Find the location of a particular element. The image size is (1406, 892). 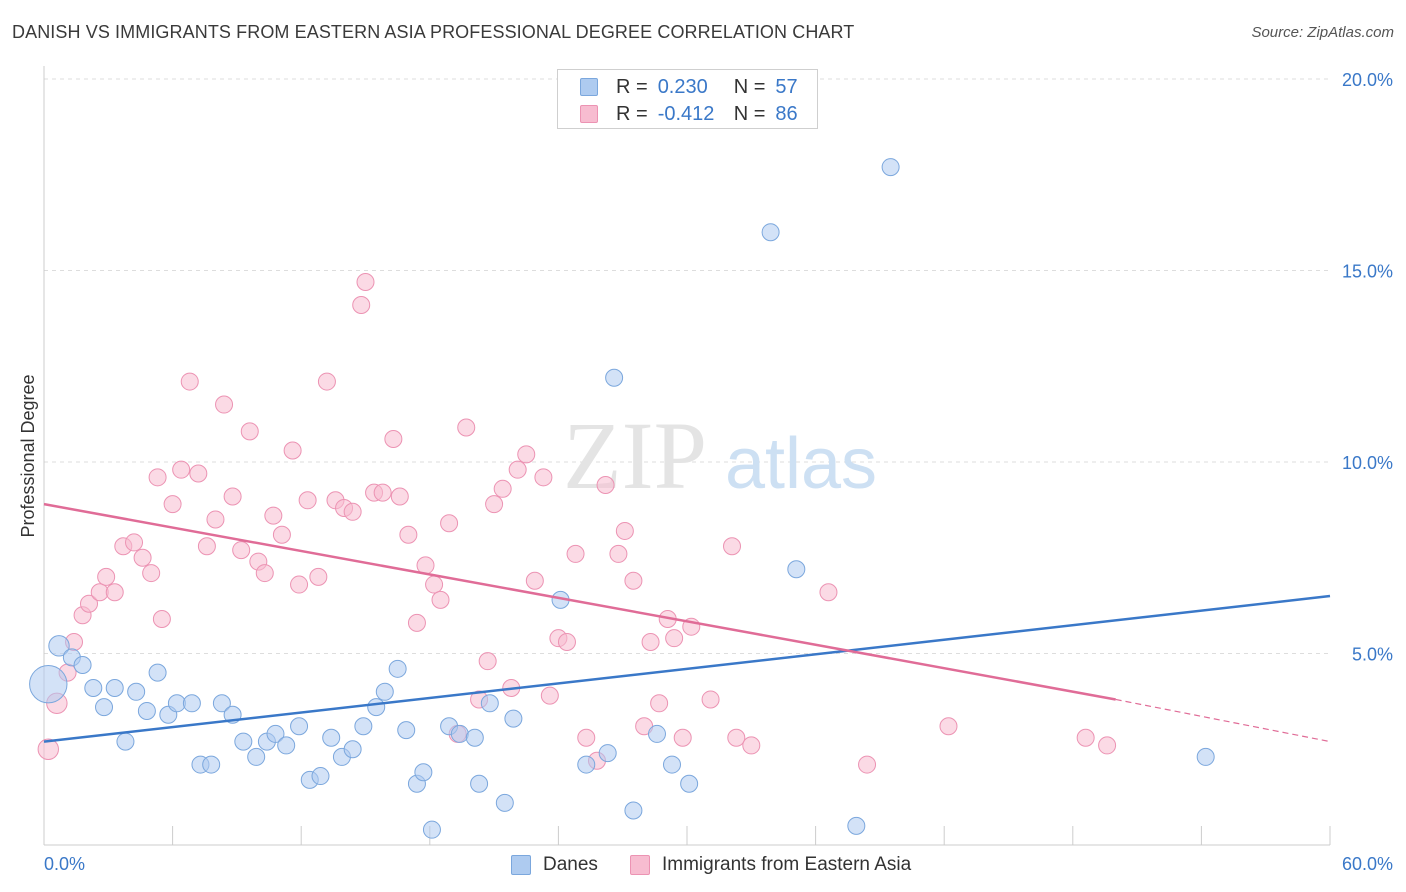

correlation-legend: R = 0.230 N = 57 R = -0.412 N = 86 is located at coordinates (687, 99).